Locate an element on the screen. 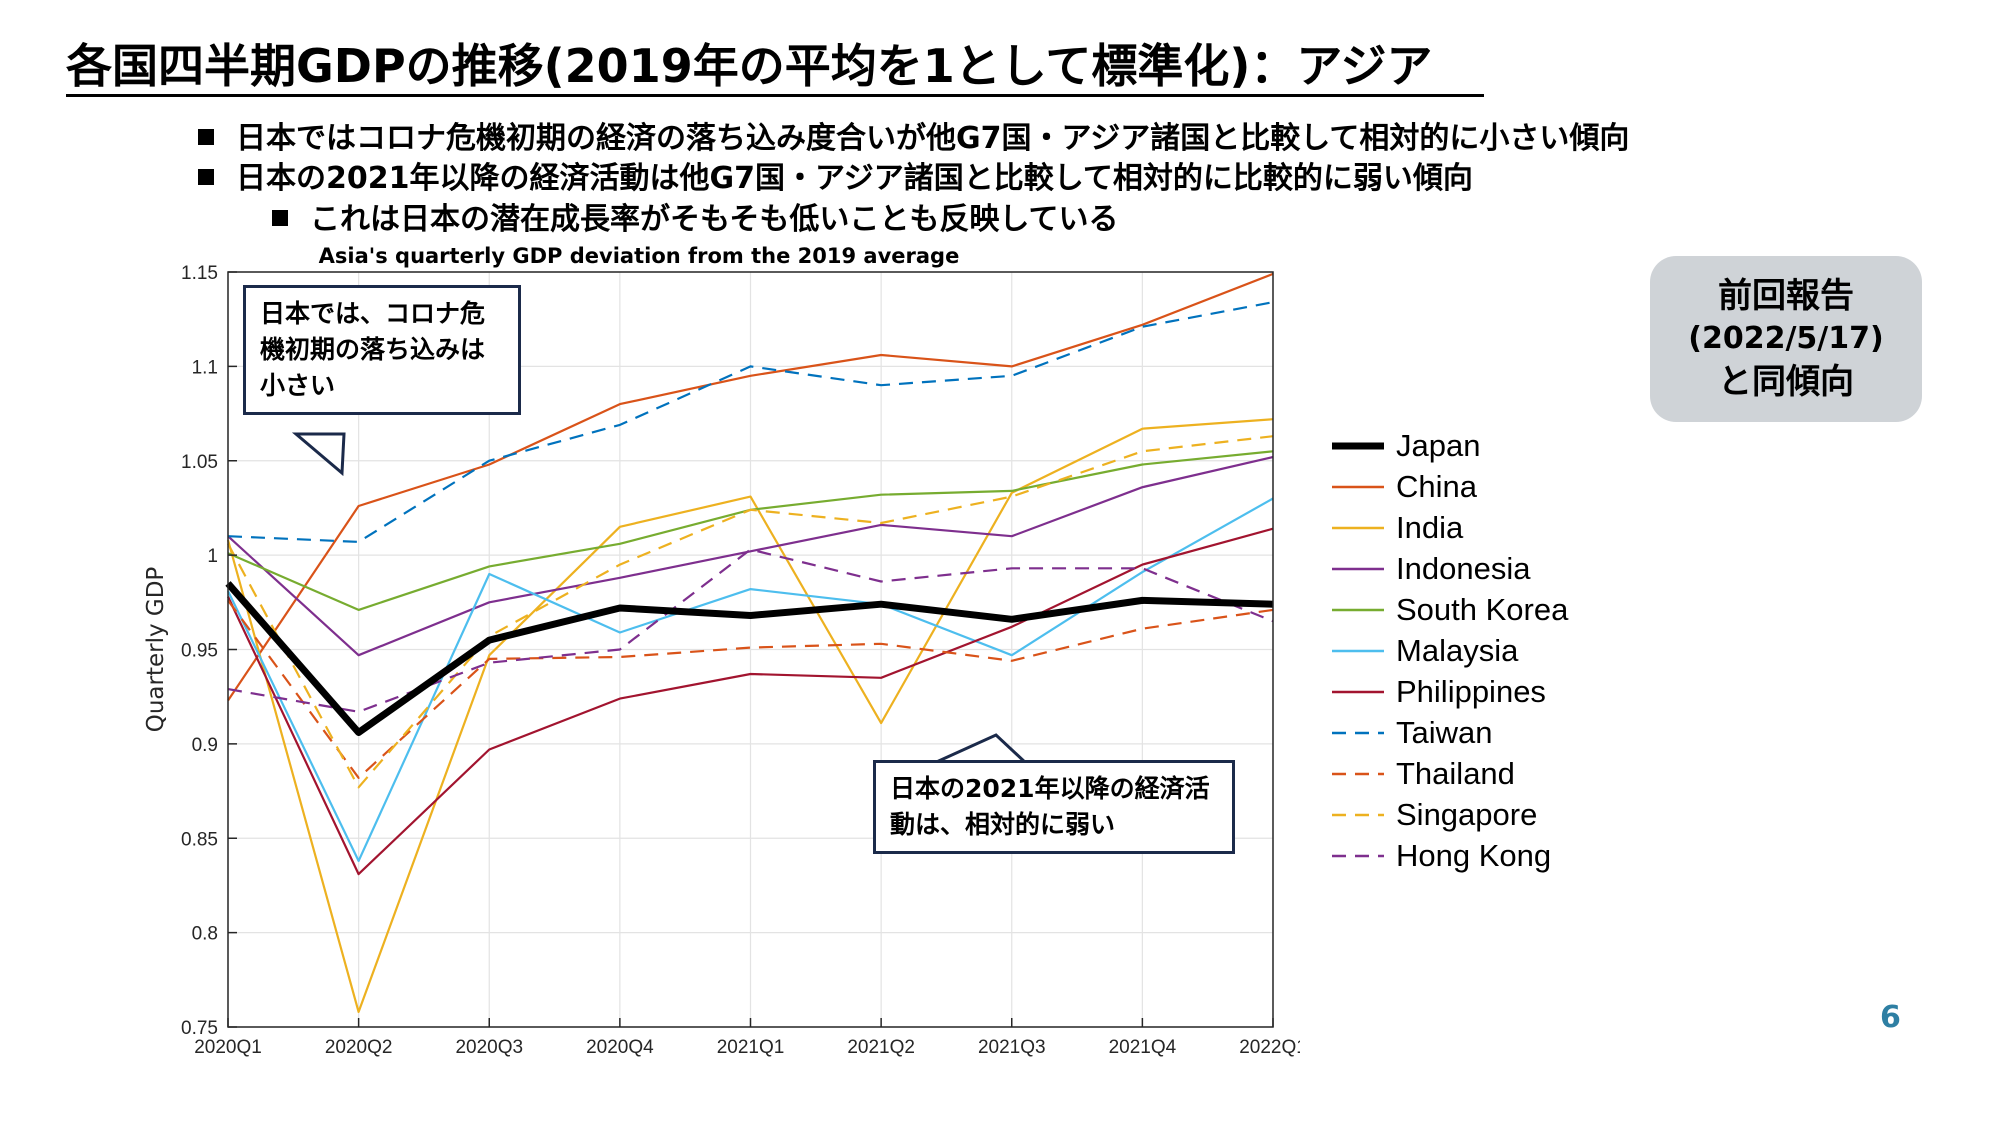 This screenshot has height=1125, width=2000. x-tick-label: 2021Q4 is located at coordinates (1143, 1047).